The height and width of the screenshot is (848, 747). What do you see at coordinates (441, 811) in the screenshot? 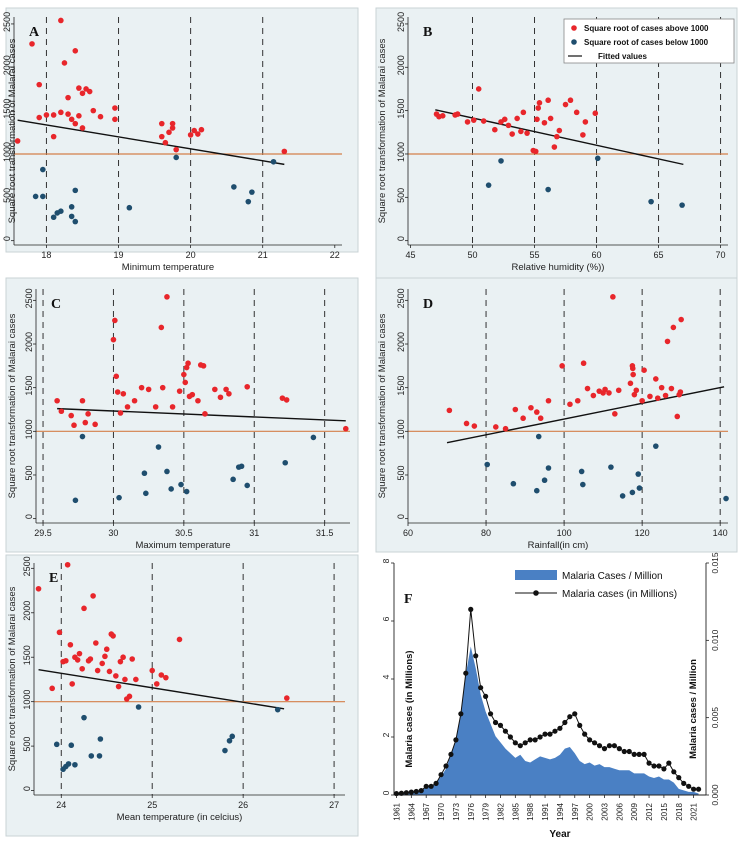
I see `x-tick-label: 1970` at bounding box center [441, 811].